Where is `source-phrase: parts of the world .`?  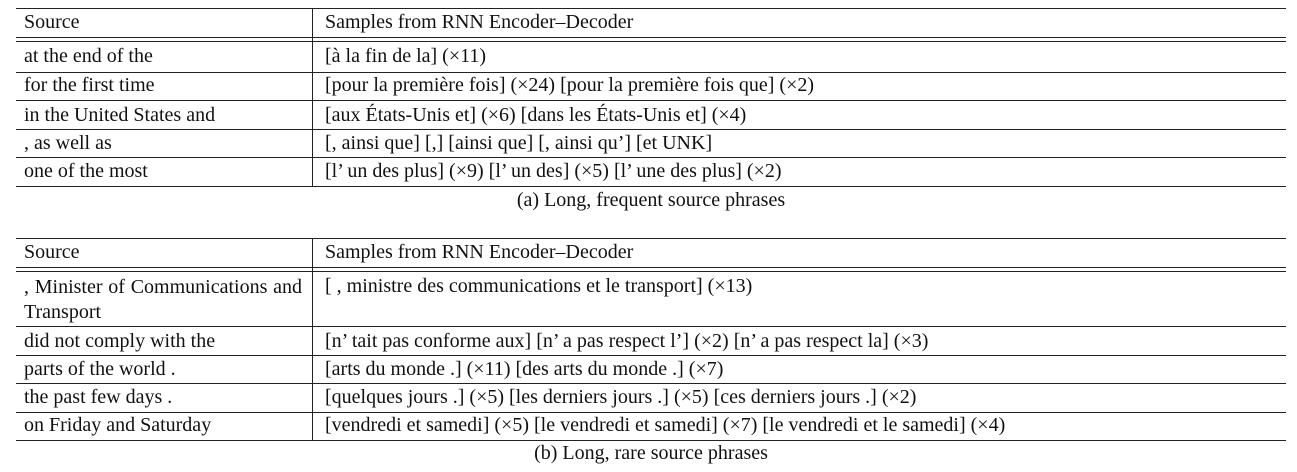
source-phrase: parts of the world . is located at coordinates (100, 369).